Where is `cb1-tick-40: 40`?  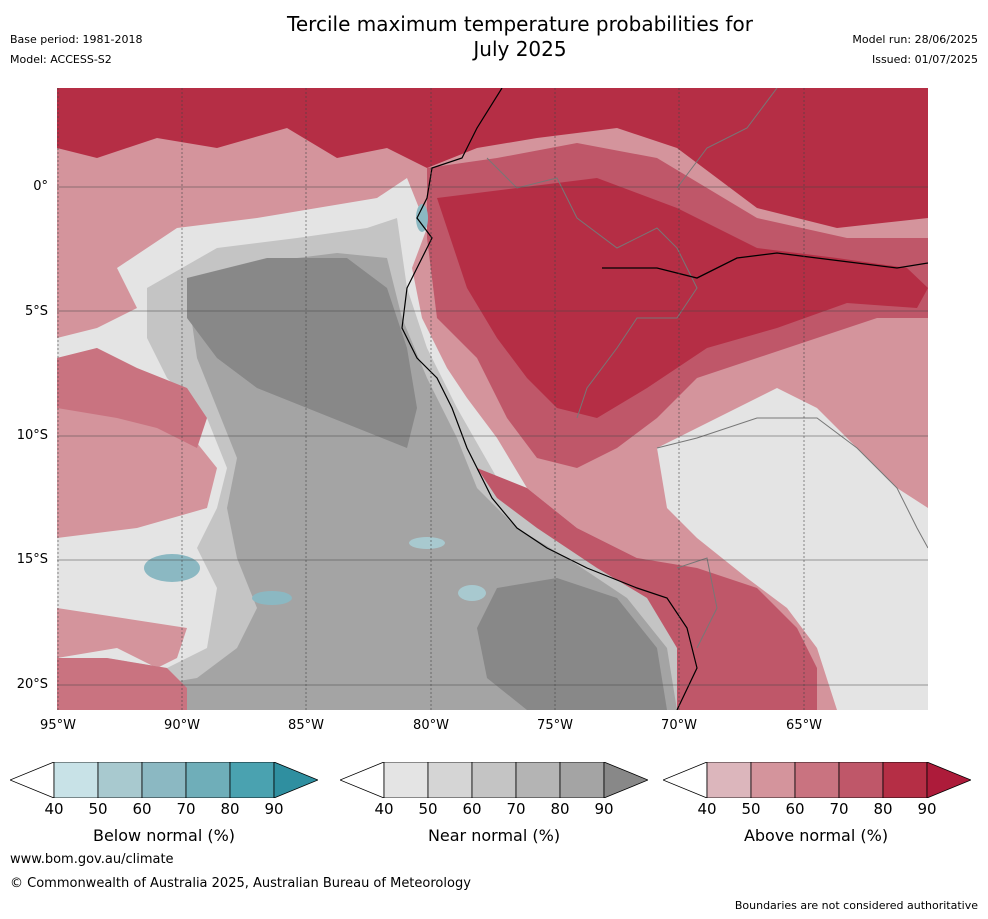
cb1-tick-40: 40 is located at coordinates (384, 809).